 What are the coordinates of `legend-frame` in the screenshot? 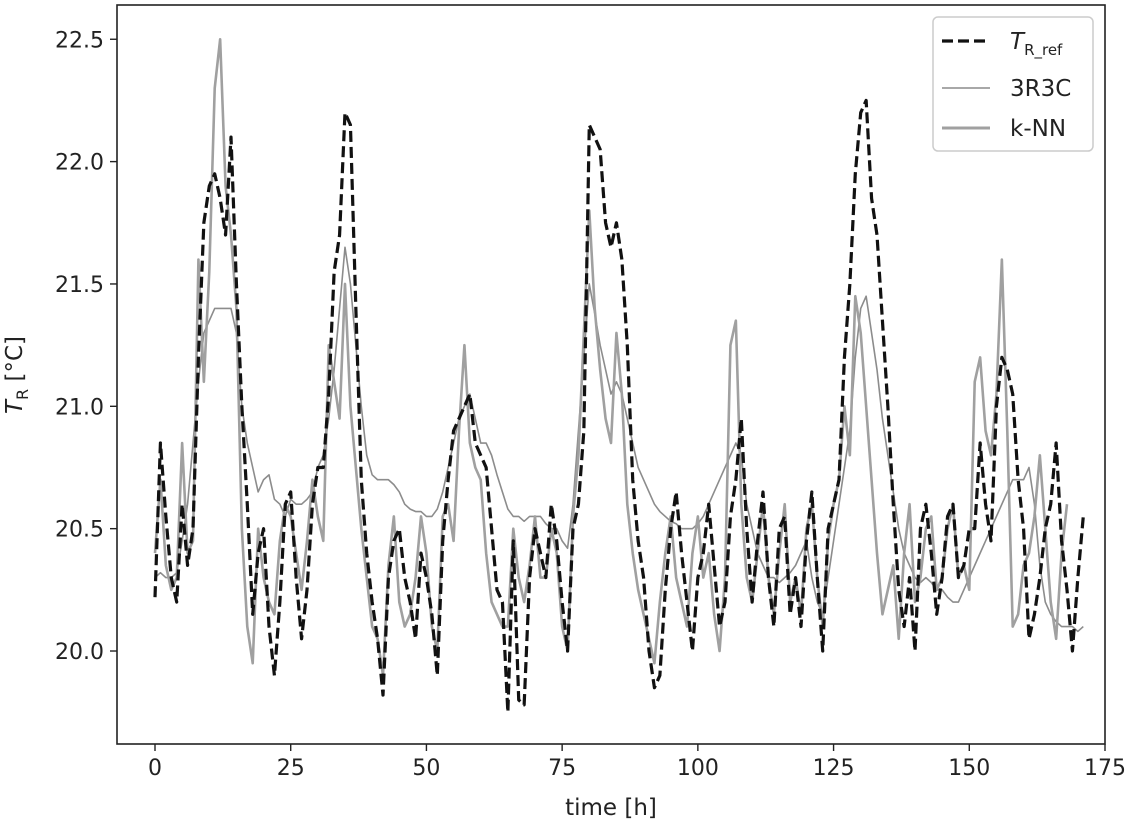 It's located at (1013, 84).